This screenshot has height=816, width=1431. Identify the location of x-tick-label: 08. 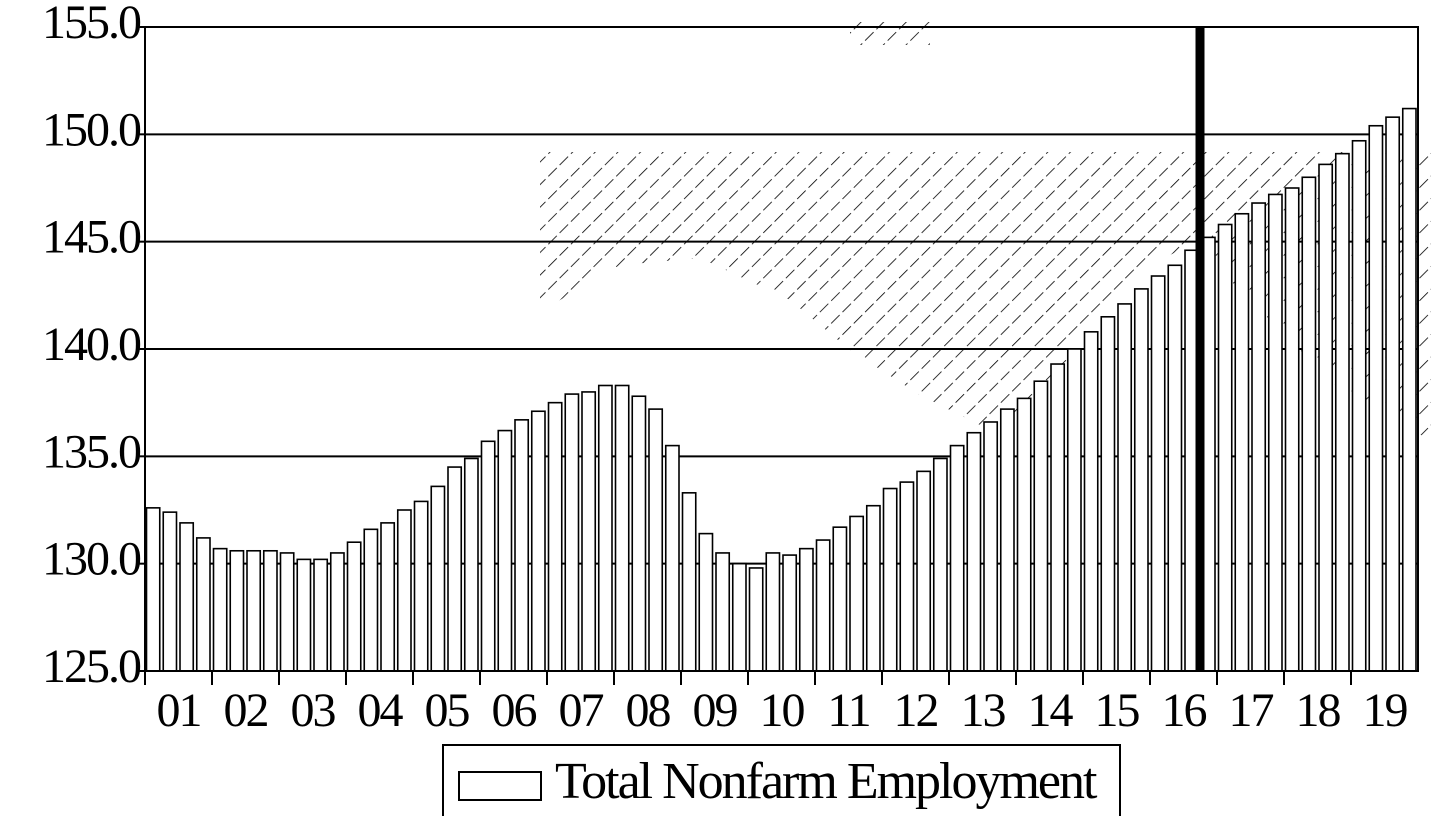
(648, 710).